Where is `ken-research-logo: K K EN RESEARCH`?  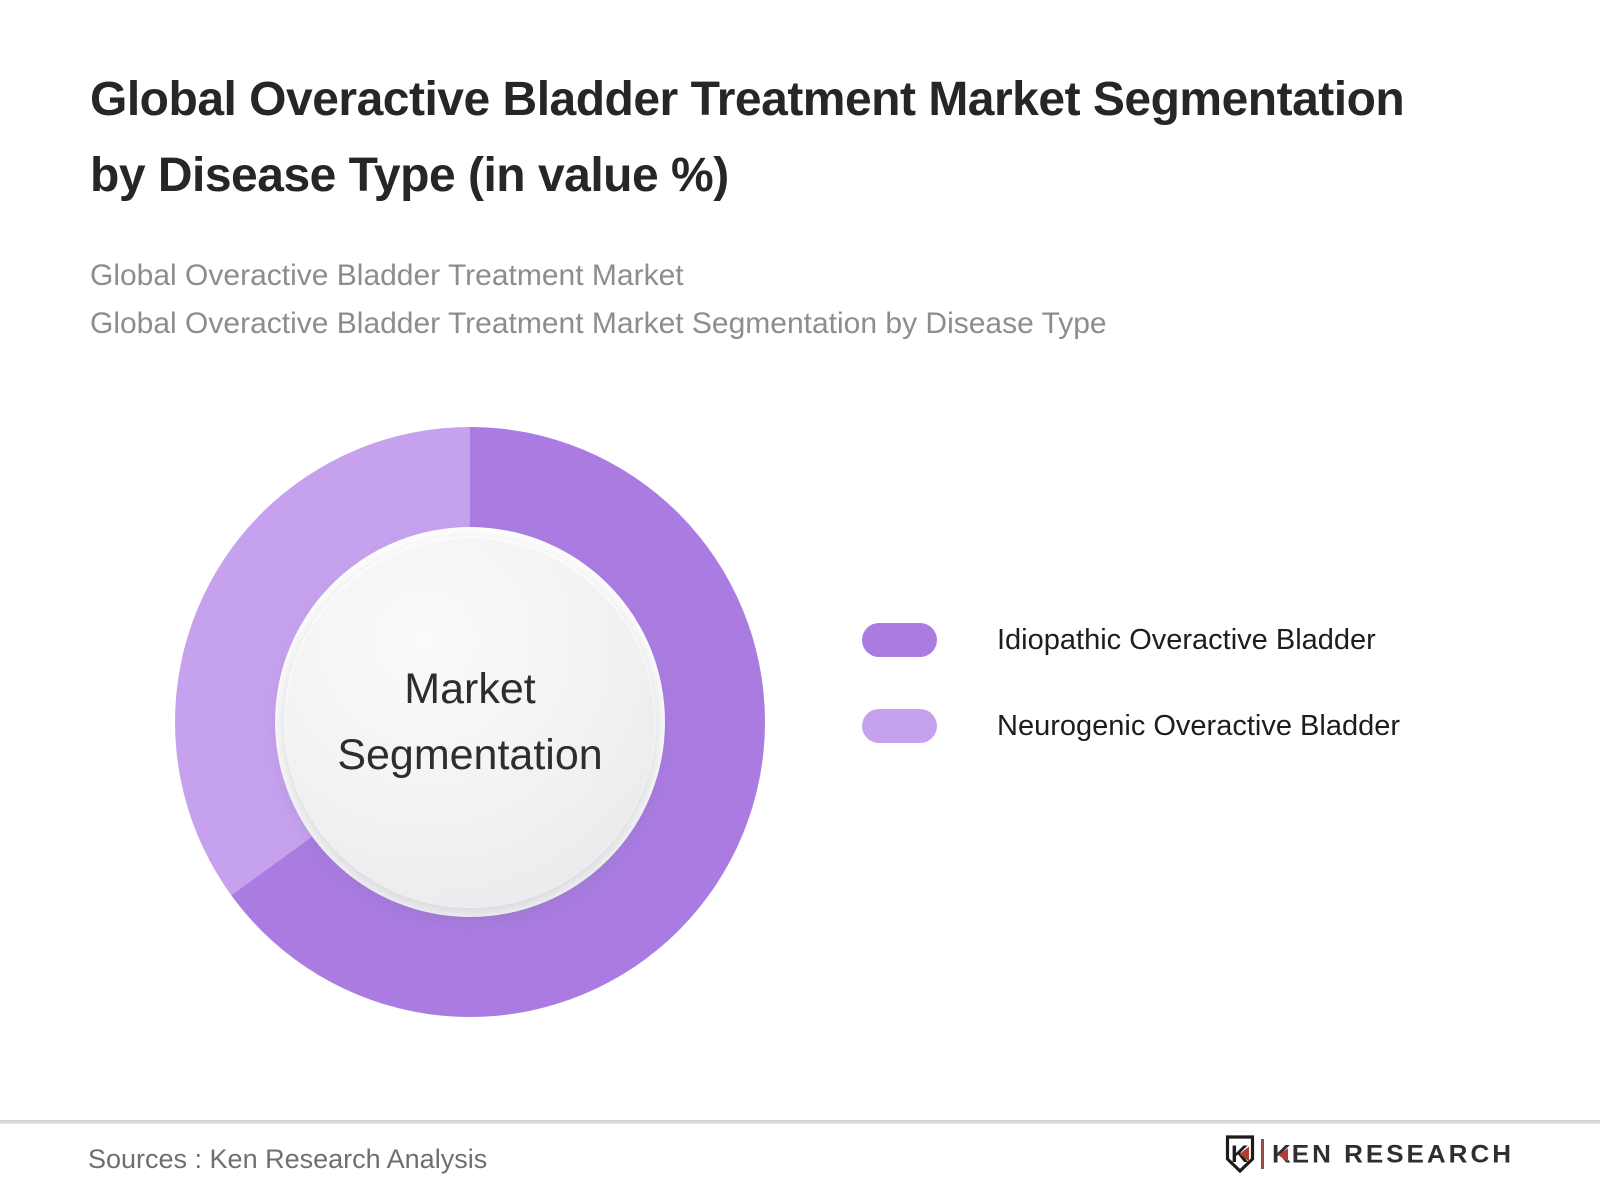
ken-research-logo: K K EN RESEARCH is located at coordinates (1369, 1154).